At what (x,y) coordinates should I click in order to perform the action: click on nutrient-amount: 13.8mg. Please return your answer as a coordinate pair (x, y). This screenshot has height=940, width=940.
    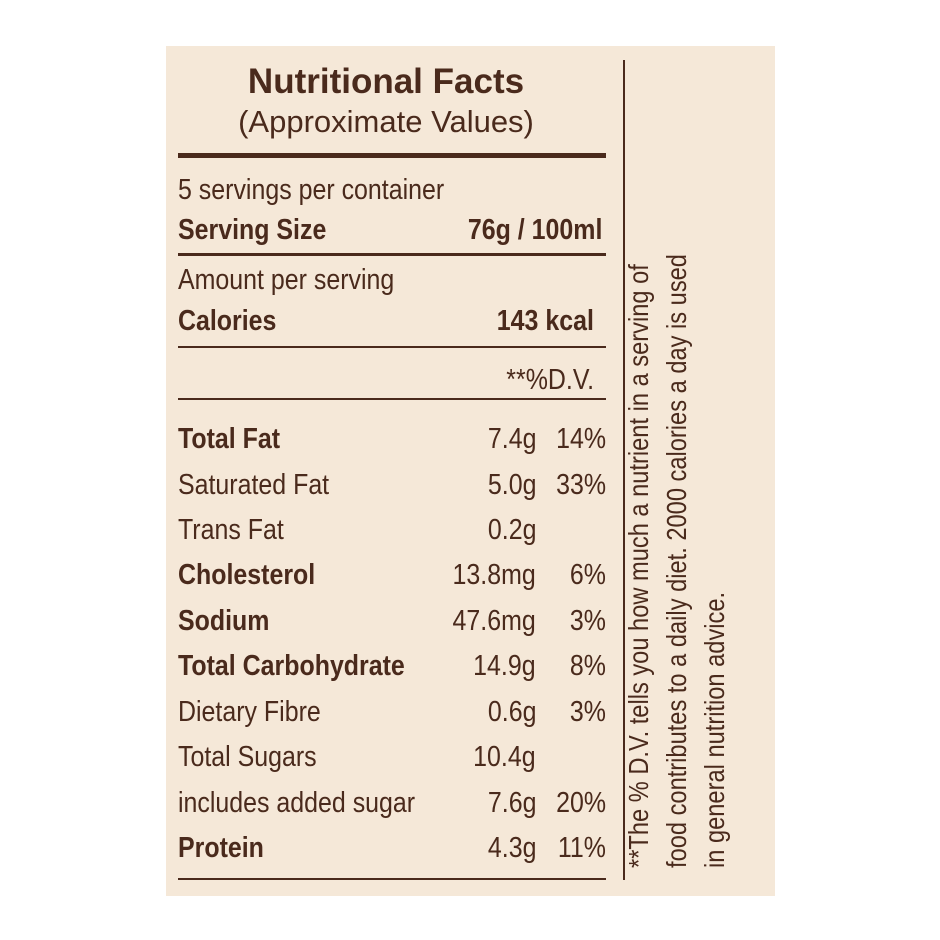
    Looking at the image, I should click on (494, 575).